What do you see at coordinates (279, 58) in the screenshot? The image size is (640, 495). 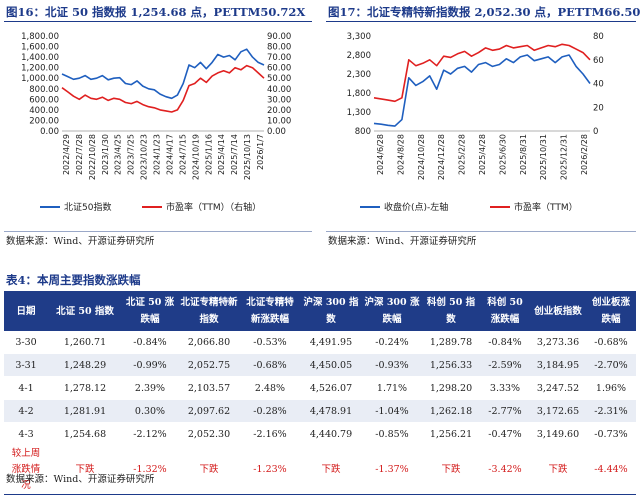 I see `y-right-tick-label: 70.00` at bounding box center [279, 58].